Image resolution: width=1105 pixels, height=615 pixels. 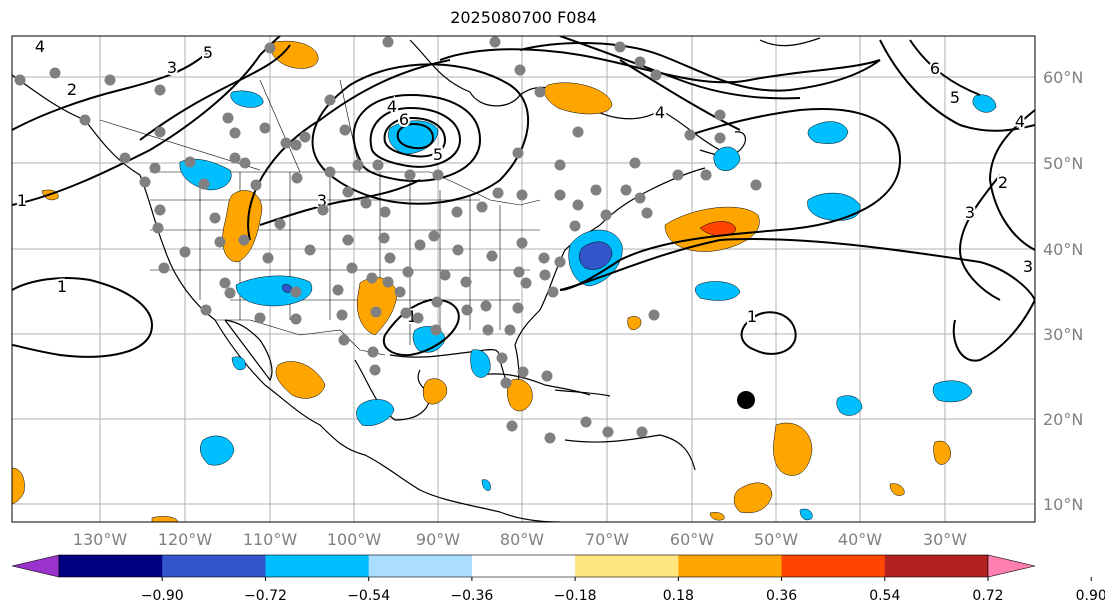 What do you see at coordinates (270, 539) in the screenshot?
I see `lon-label: 110°W` at bounding box center [270, 539].